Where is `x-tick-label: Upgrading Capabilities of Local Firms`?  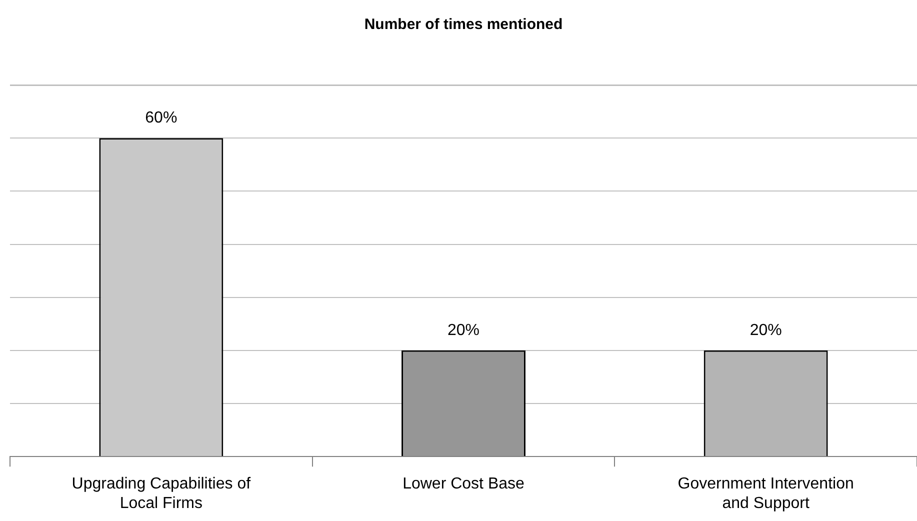
x-tick-label: Upgrading Capabilities of Local Firms is located at coordinates (162, 494).